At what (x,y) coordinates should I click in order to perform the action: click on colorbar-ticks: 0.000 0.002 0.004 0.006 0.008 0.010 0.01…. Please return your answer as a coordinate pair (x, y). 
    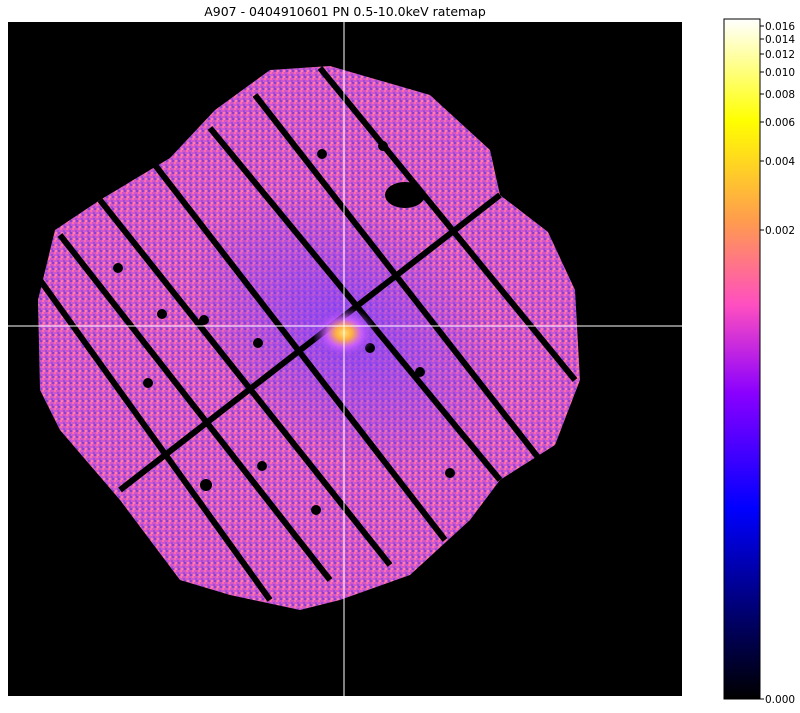
    Looking at the image, I should click on (777, 363).